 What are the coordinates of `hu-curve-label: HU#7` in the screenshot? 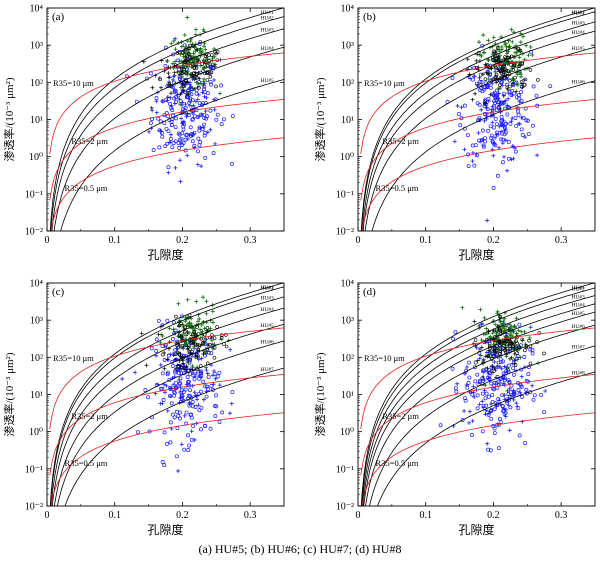 It's located at (578, 348).